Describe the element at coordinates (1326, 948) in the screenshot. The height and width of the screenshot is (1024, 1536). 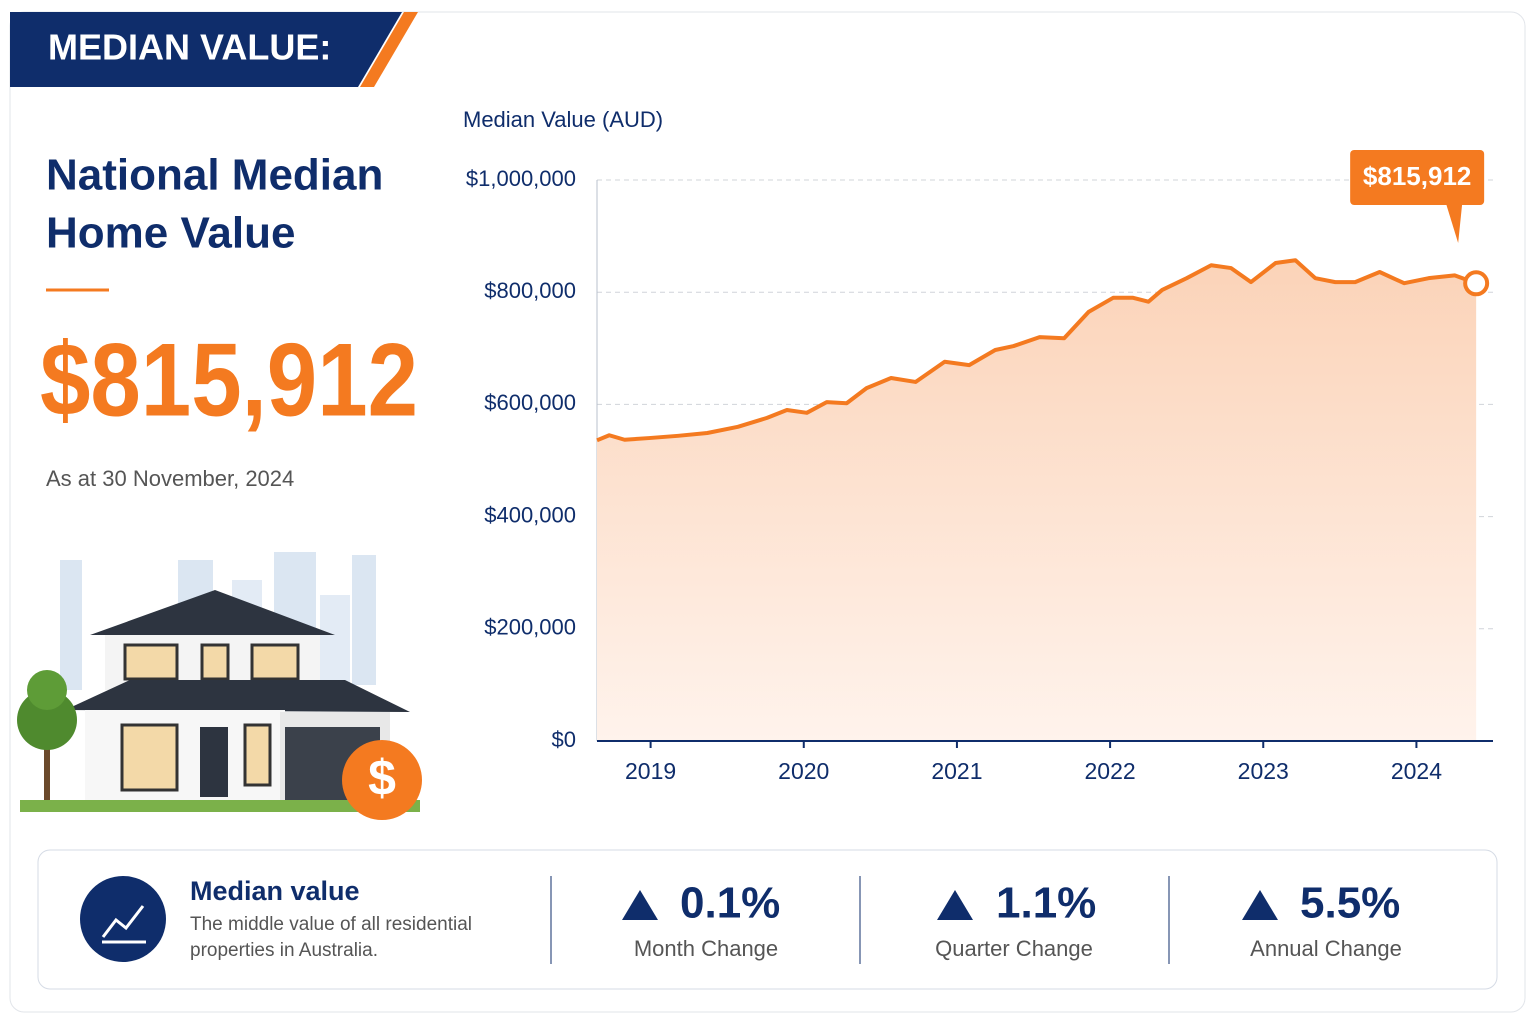
I see `change-label: Annual Change` at that location.